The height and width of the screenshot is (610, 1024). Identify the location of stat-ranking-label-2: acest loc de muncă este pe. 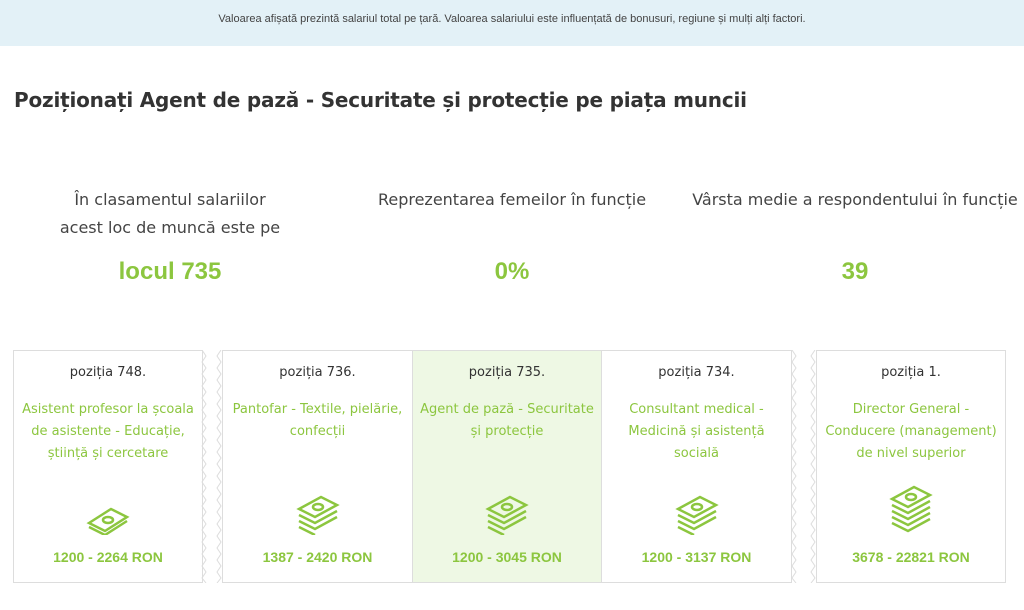
(170, 227).